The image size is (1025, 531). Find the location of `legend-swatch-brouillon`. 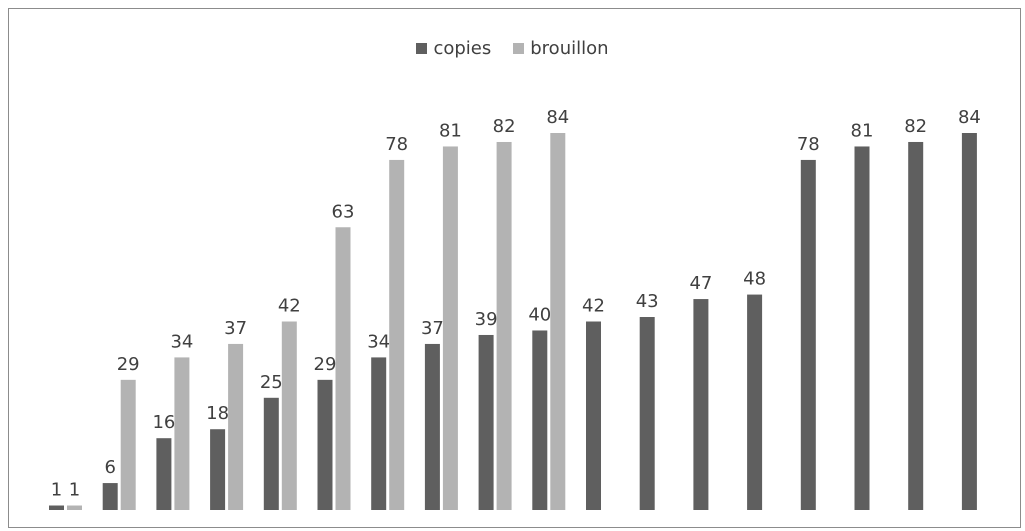

legend-swatch-brouillon is located at coordinates (519, 48).